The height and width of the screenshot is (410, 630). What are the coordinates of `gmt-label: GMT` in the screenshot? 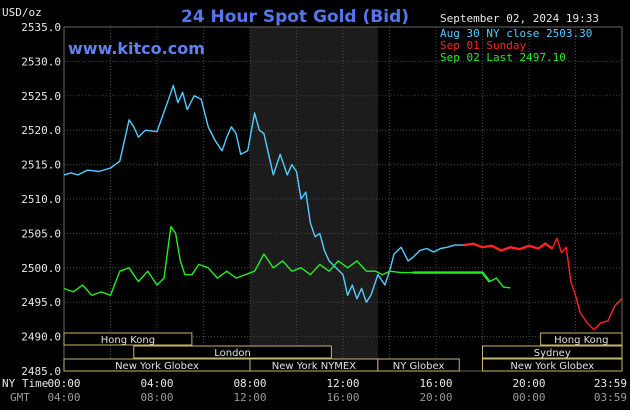 It's located at (20, 397).